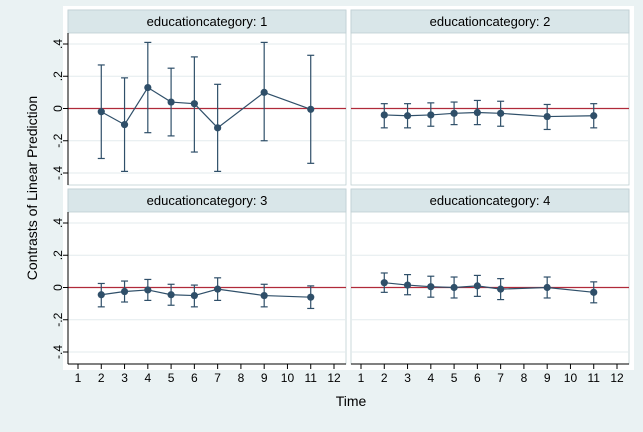 The width and height of the screenshot is (643, 432). I want to click on facet-title: educationcategory: 1, so click(207, 21).